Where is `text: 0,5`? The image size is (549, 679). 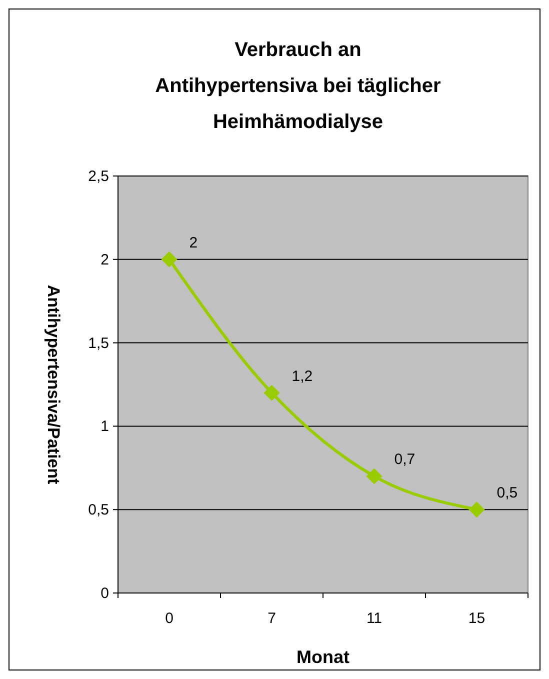
text: 0,5 is located at coordinates (507, 493).